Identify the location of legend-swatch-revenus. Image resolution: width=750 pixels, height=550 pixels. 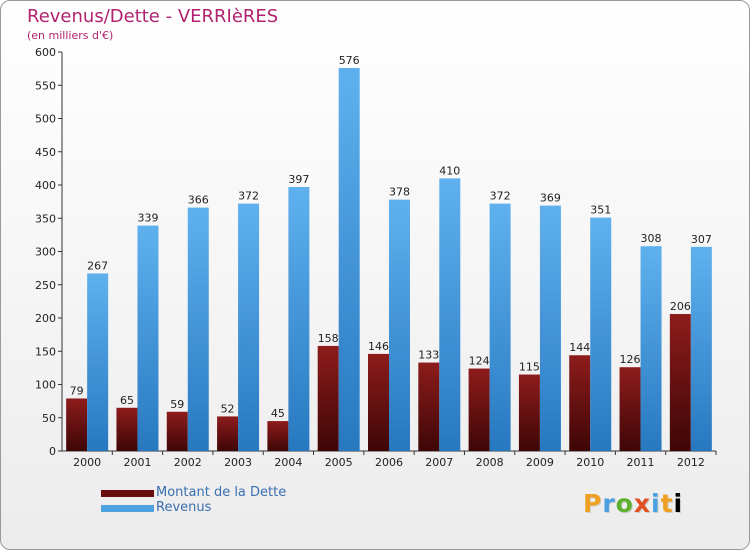
(127, 508).